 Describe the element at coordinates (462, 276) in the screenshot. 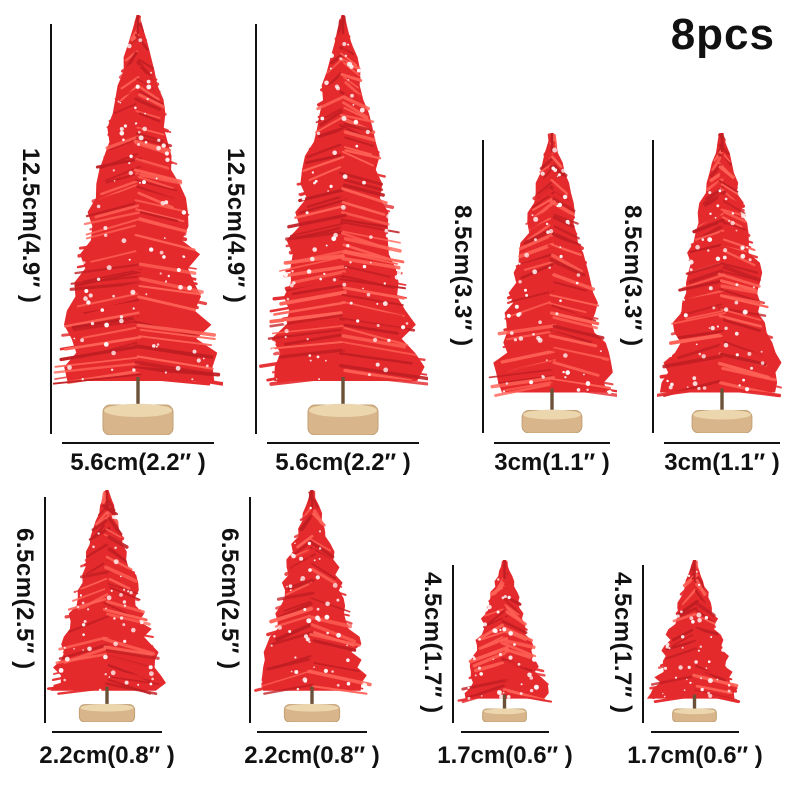

I see `tree-3-height-label: 8.5cm(3.3″ )` at that location.